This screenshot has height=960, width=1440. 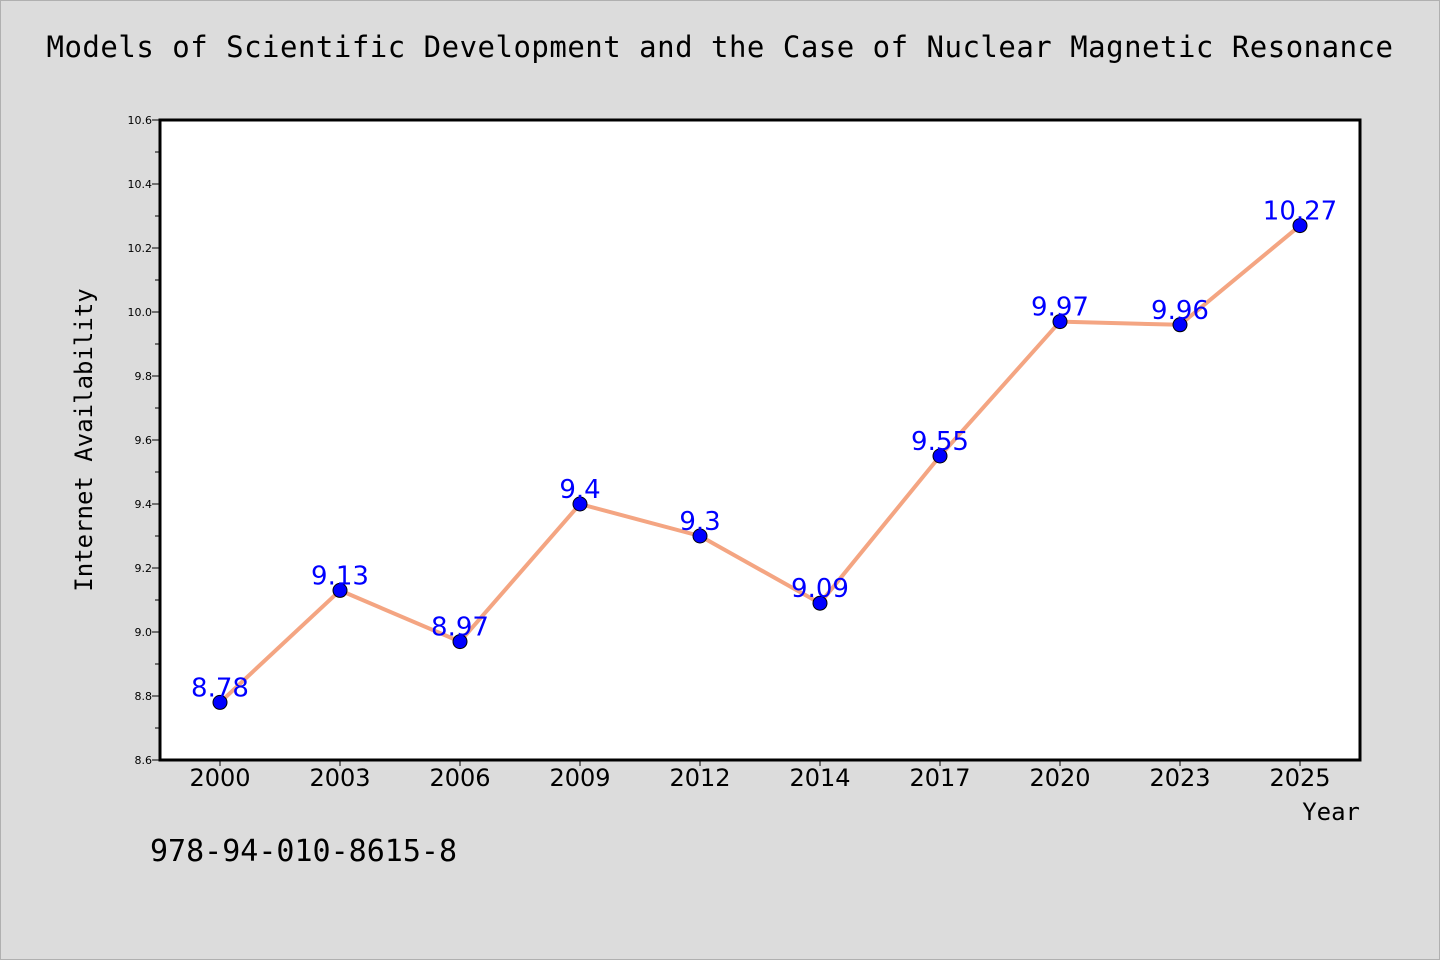 I want to click on y-tick-label: 10.2, so click(x=140, y=248).